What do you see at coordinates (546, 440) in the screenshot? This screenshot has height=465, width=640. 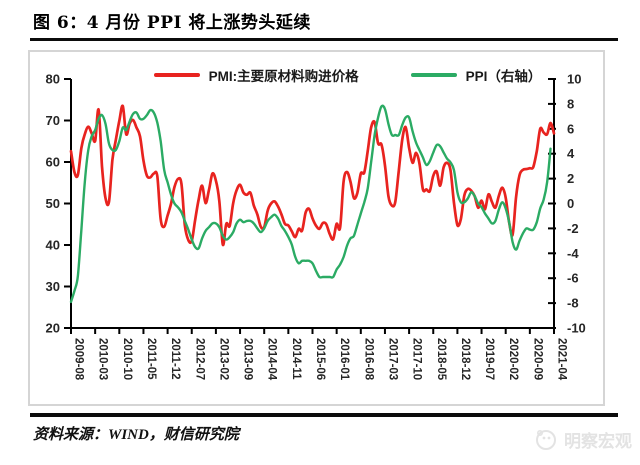 I see `watermark-logo-icon` at bounding box center [546, 440].